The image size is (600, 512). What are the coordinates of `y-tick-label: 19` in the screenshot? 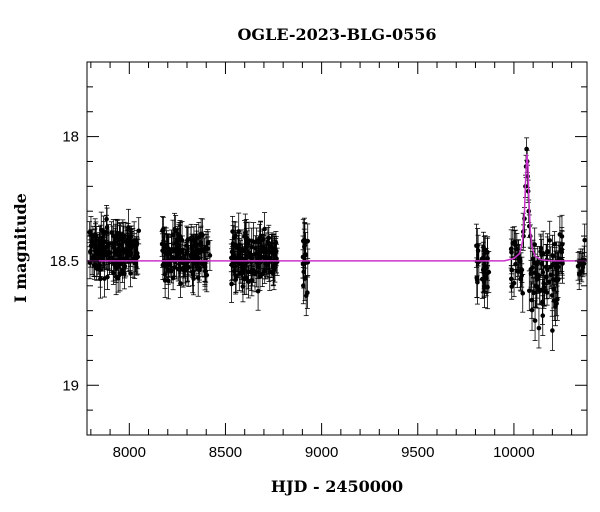 It's located at (70, 385).